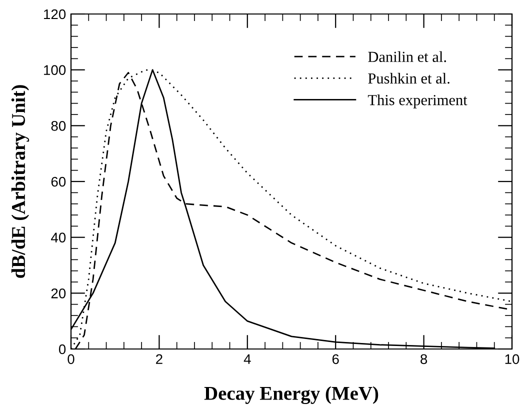  I want to click on x-tick-label: 2, so click(159, 359).